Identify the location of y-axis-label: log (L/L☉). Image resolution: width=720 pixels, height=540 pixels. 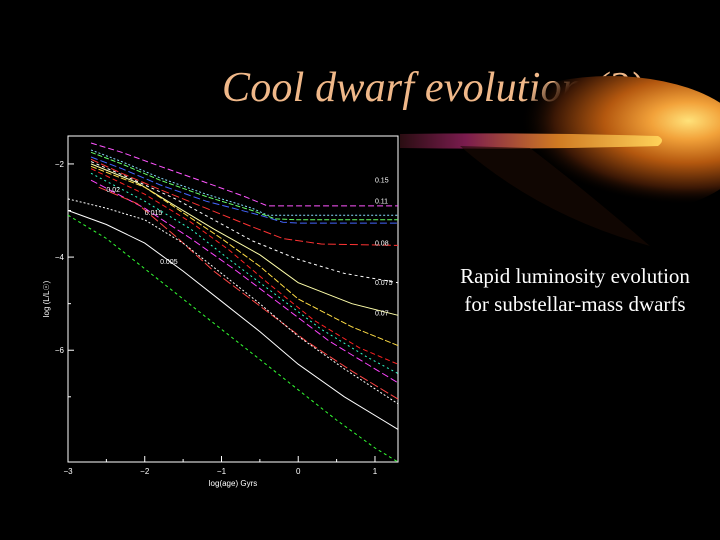
(46, 298).